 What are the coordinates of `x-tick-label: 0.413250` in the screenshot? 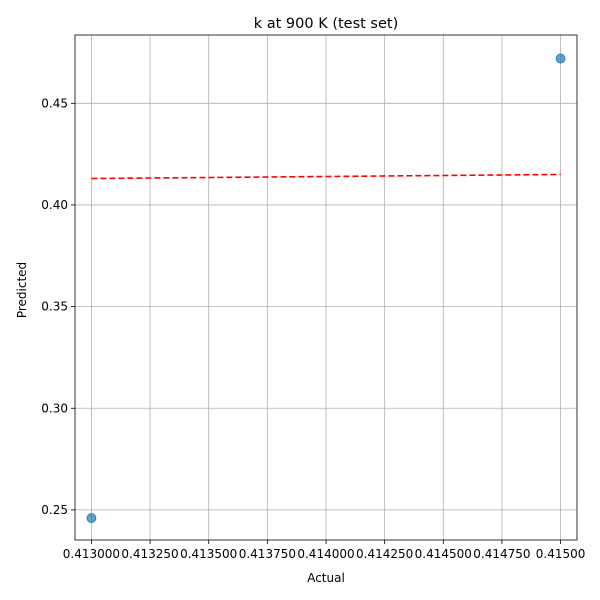 It's located at (149, 554).